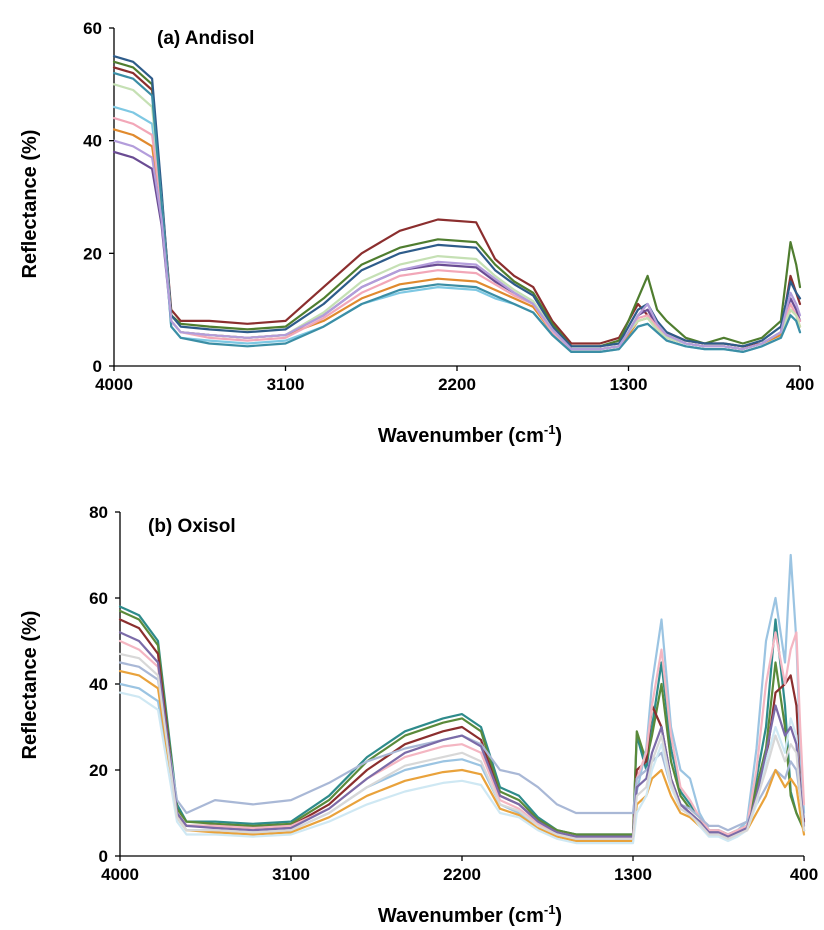 Image resolution: width=824 pixels, height=930 pixels. I want to click on x-tick-label-oxisol-2200: 2200, so click(462, 874).